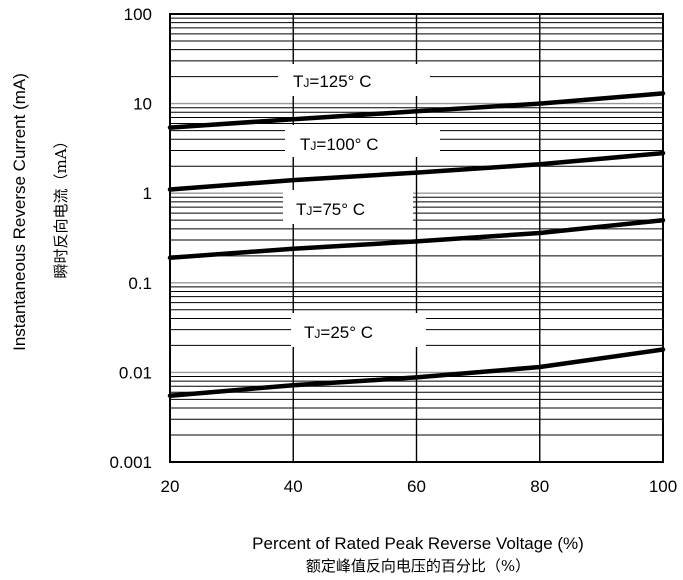  What do you see at coordinates (140, 283) in the screenshot?
I see `y-tick-label: 0.1` at bounding box center [140, 283].